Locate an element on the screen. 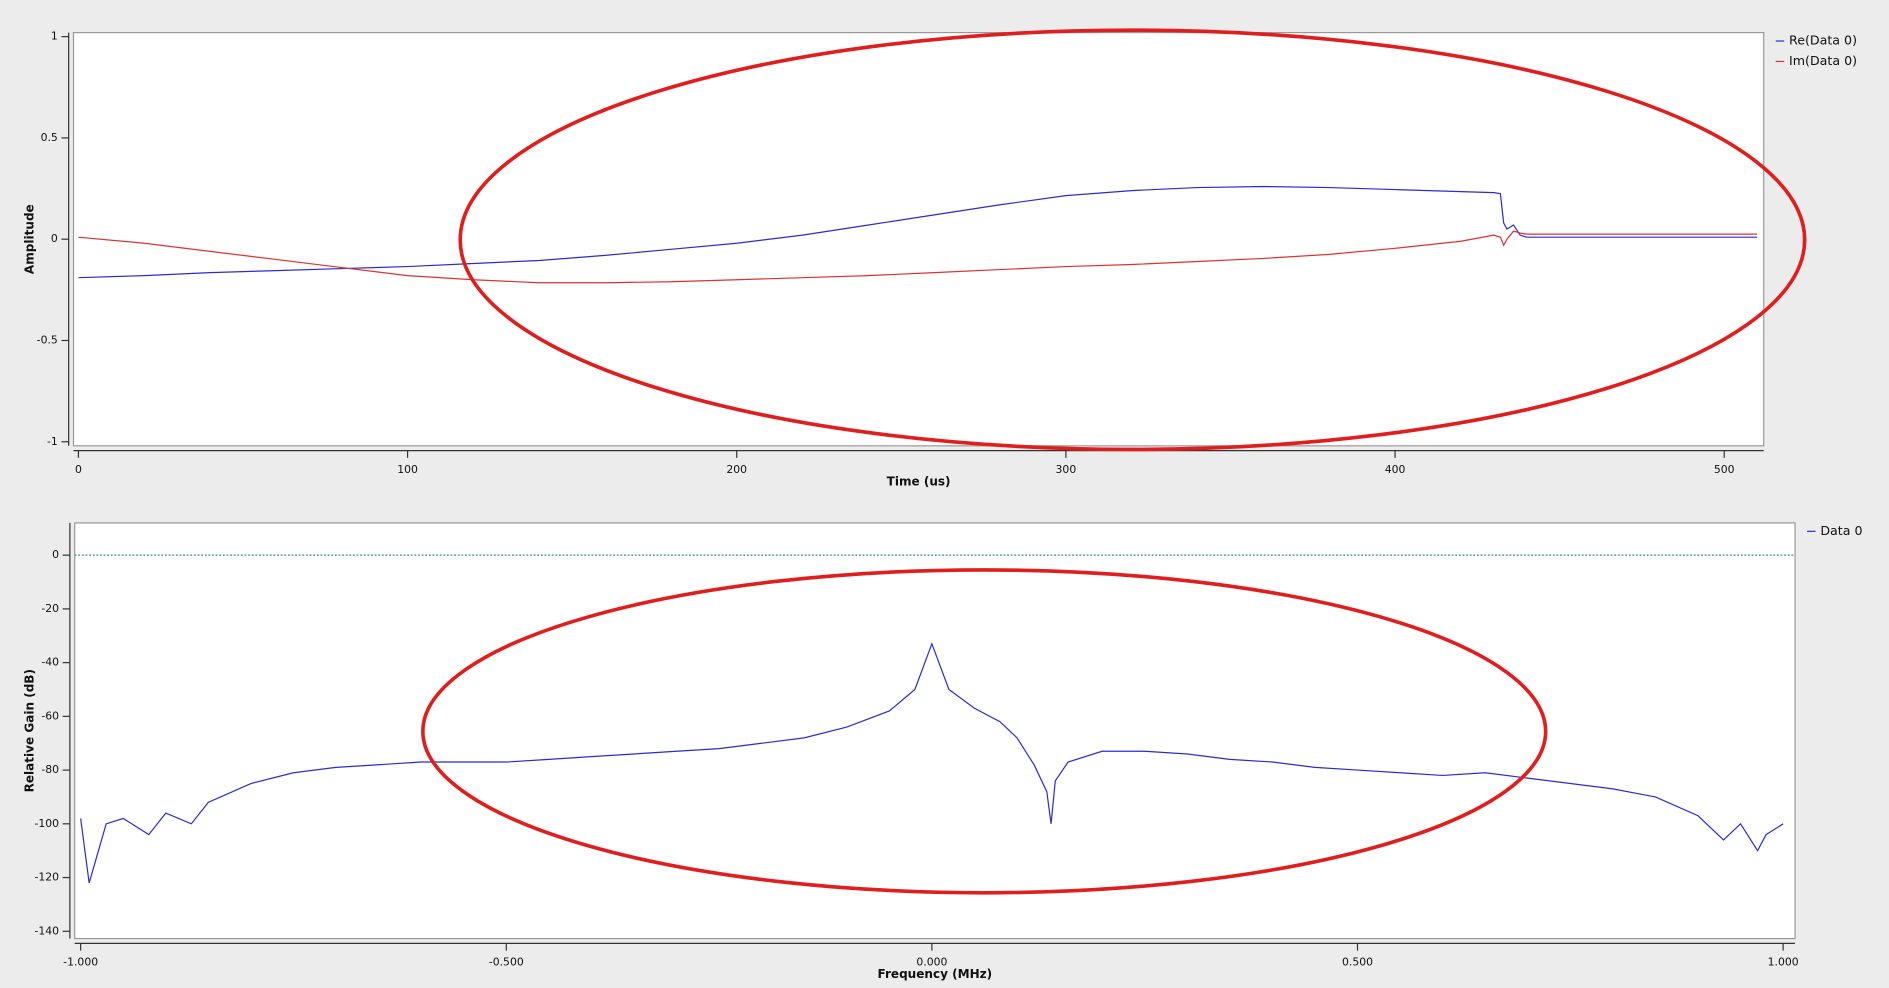  x-tick-label: 100 is located at coordinates (407, 469).